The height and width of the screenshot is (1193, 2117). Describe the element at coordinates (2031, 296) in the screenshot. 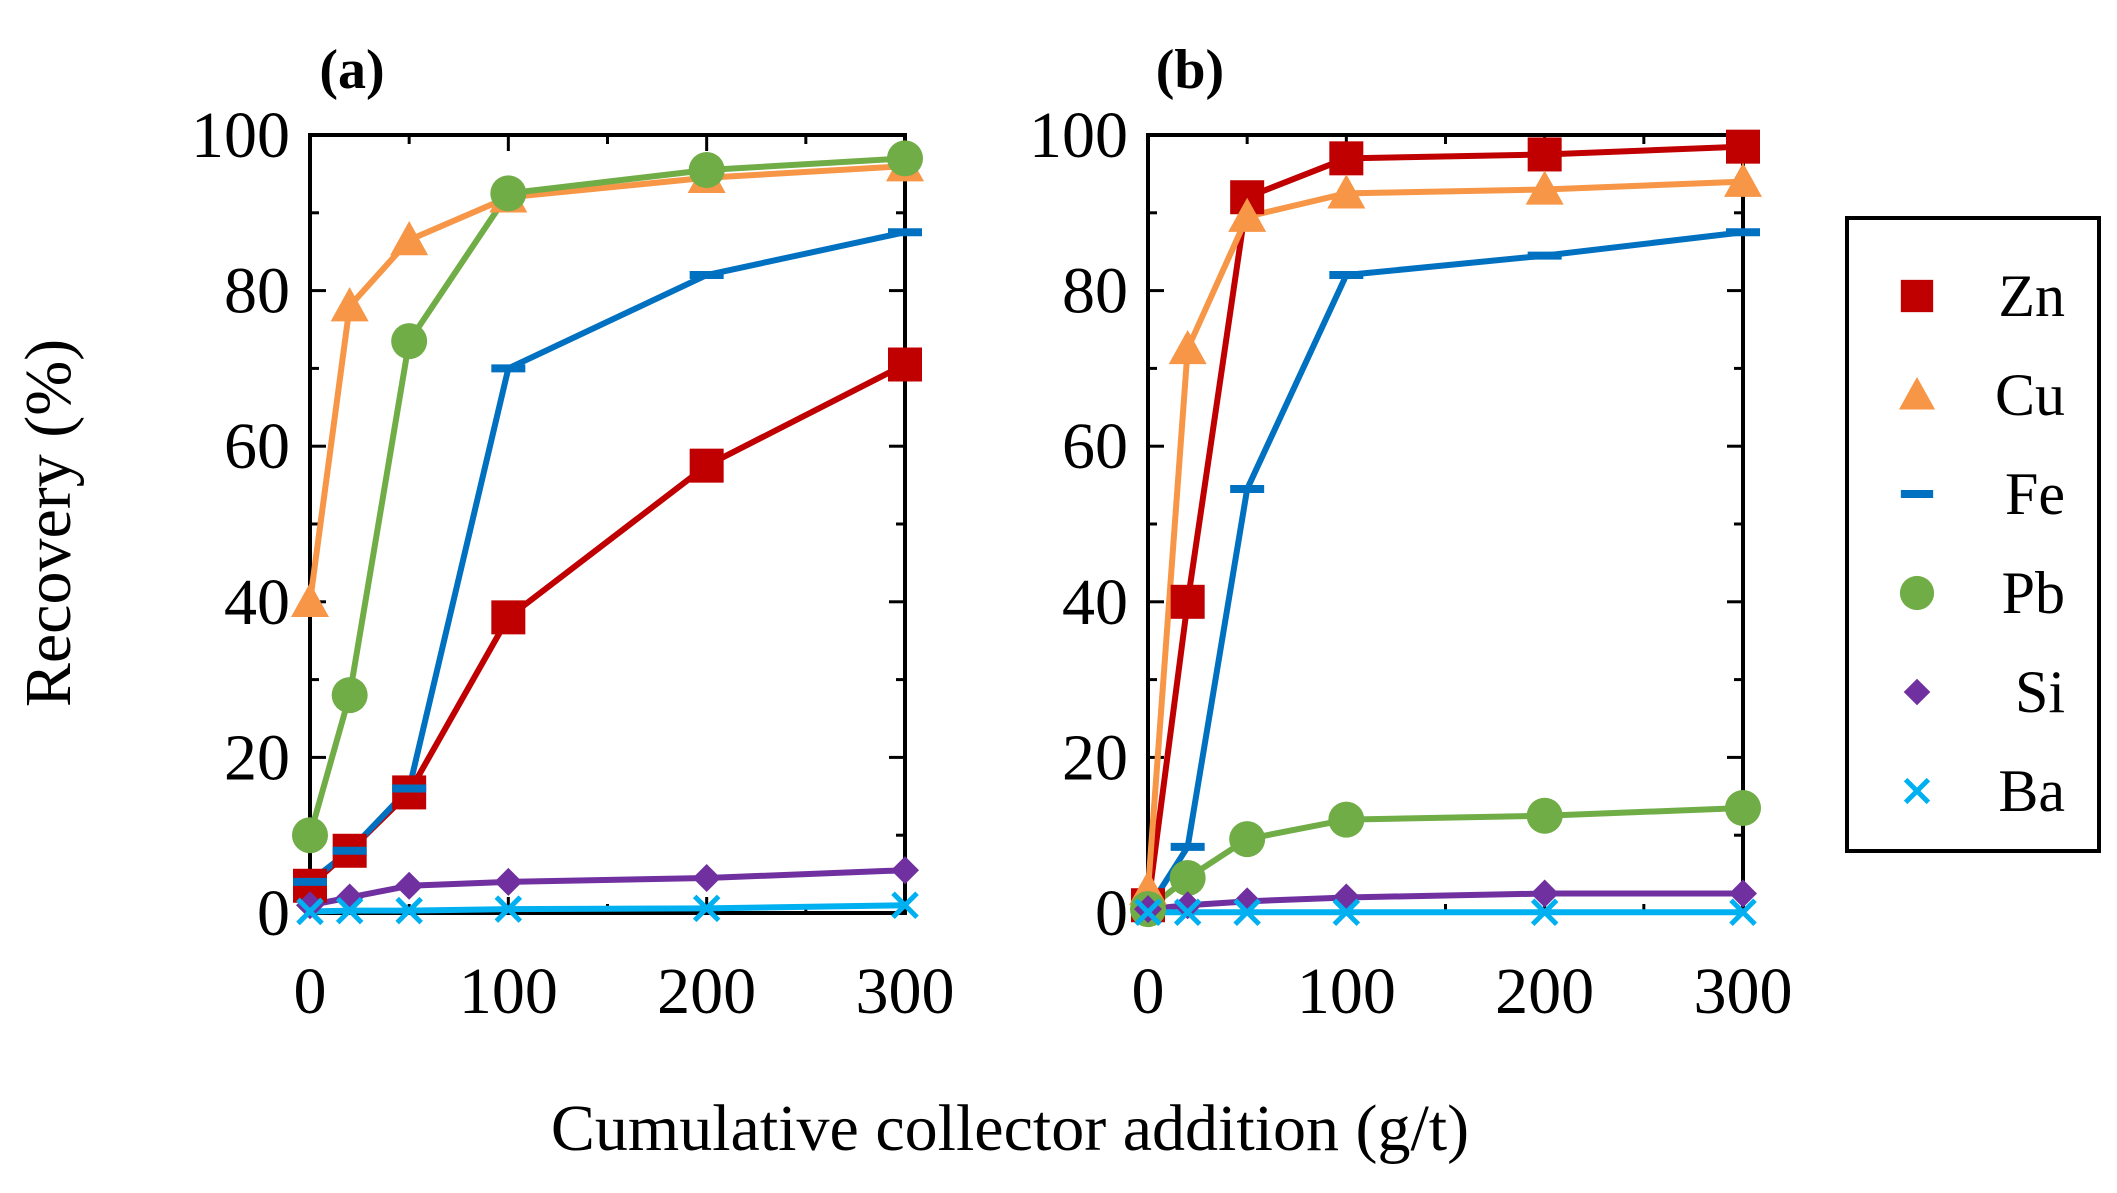

I see `legend-label-zn: Zn` at that location.